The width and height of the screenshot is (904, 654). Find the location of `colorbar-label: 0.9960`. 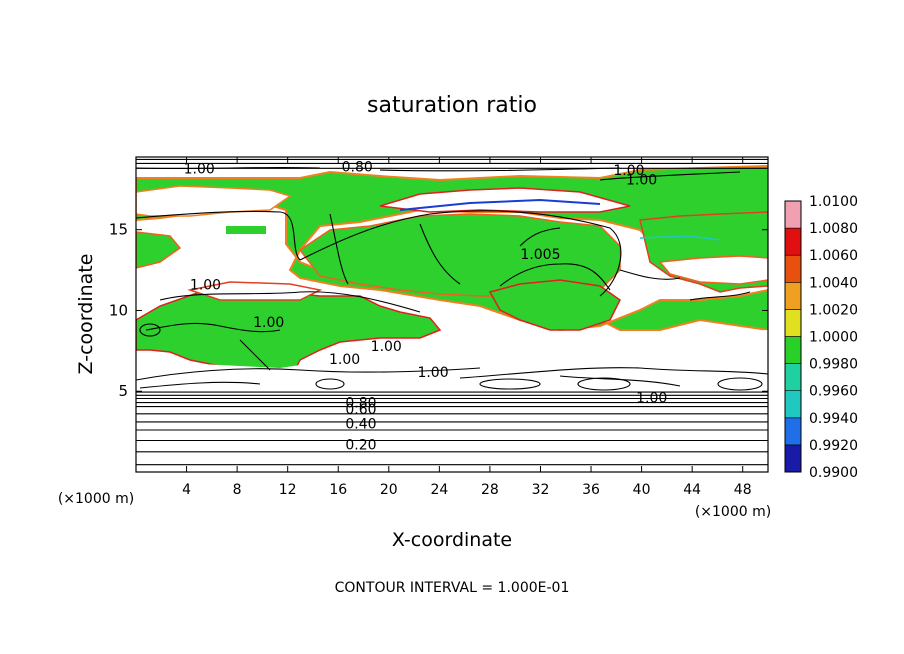

colorbar-label: 0.9960 is located at coordinates (833, 392).